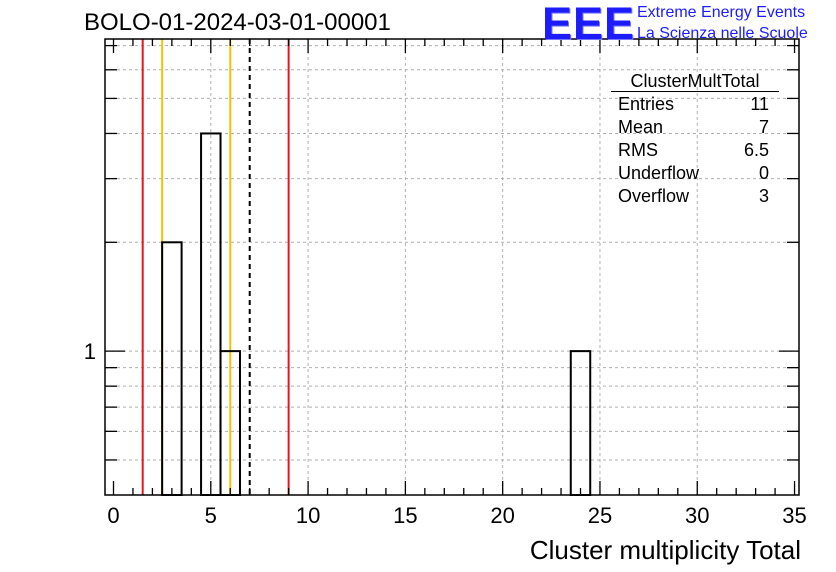 The height and width of the screenshot is (572, 836). I want to click on logo-line-2: La Scienza nelle Scuole, so click(722, 33).